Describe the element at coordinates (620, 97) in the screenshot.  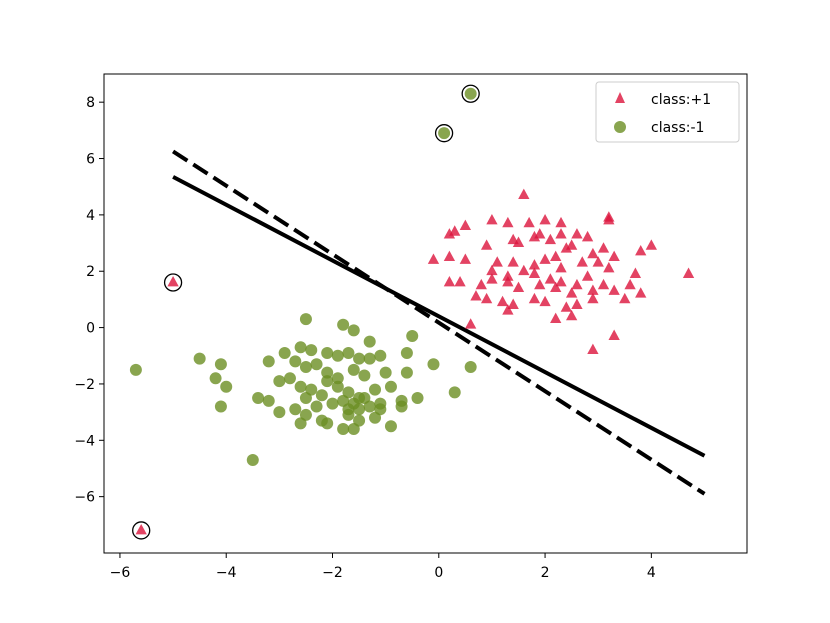
I see `legend-triangle-marker` at that location.